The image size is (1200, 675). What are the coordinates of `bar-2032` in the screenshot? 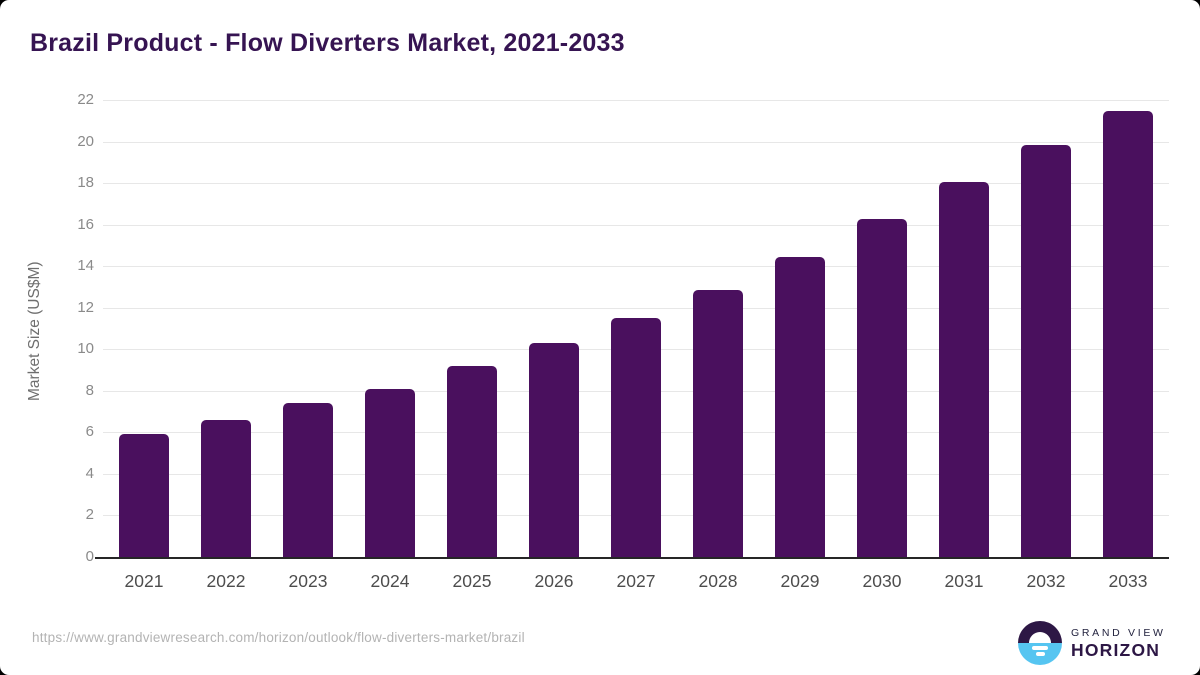 It's located at (1046, 350).